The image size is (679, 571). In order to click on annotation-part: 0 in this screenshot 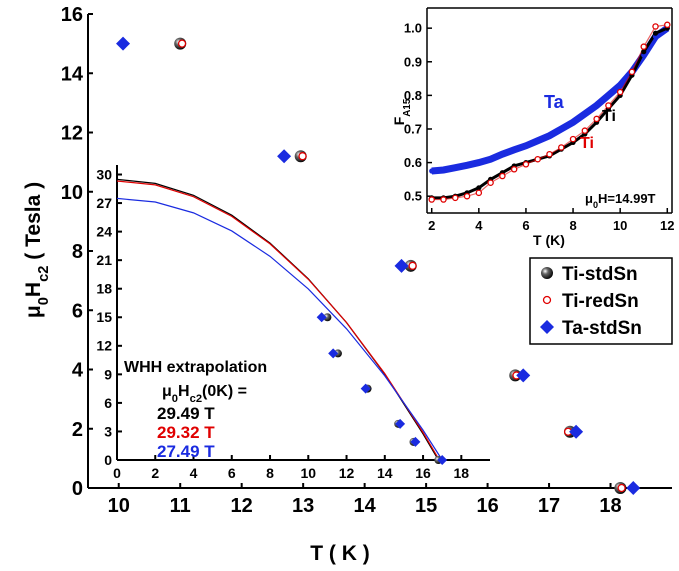, I will do `click(175, 399)`.